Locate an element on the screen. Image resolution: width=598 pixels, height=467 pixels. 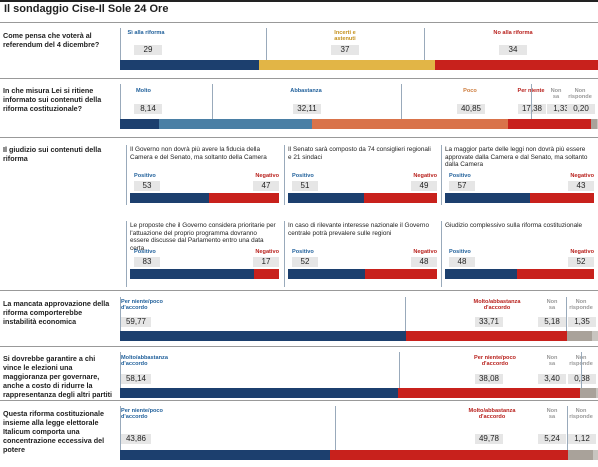
value-label: 1,35 is located at coordinates (582, 322).